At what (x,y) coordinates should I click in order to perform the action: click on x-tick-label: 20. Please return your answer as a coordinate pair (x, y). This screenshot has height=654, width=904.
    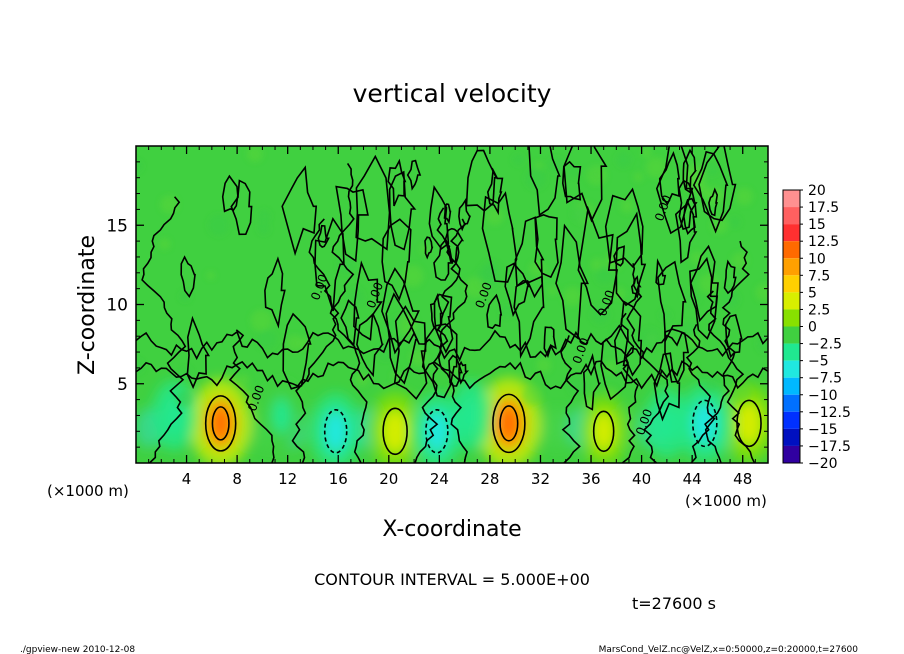
    Looking at the image, I should click on (388, 479).